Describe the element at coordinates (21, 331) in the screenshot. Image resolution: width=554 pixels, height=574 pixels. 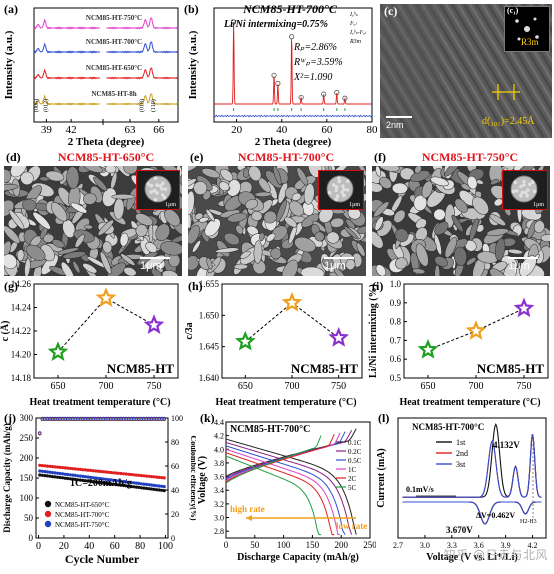
I see `y-tick-label: 14.22` at that location.